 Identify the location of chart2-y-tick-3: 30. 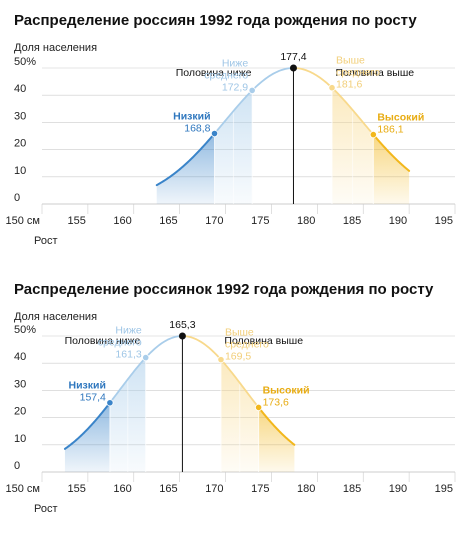
(20, 384).